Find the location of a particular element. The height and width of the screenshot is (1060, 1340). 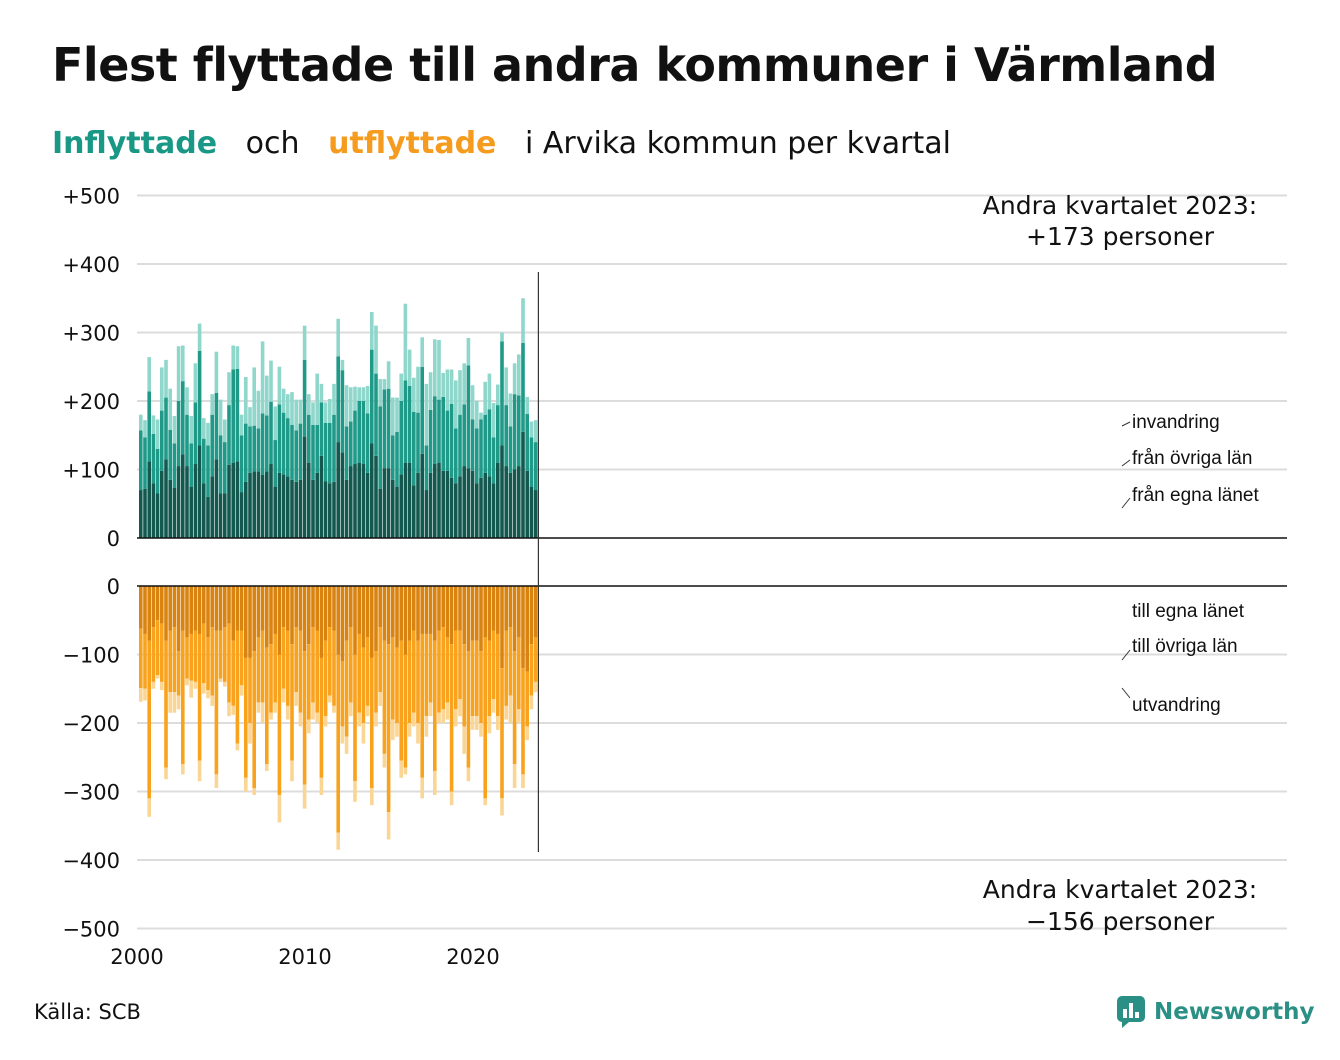

y-tick-label: −200 is located at coordinates (91, 724).